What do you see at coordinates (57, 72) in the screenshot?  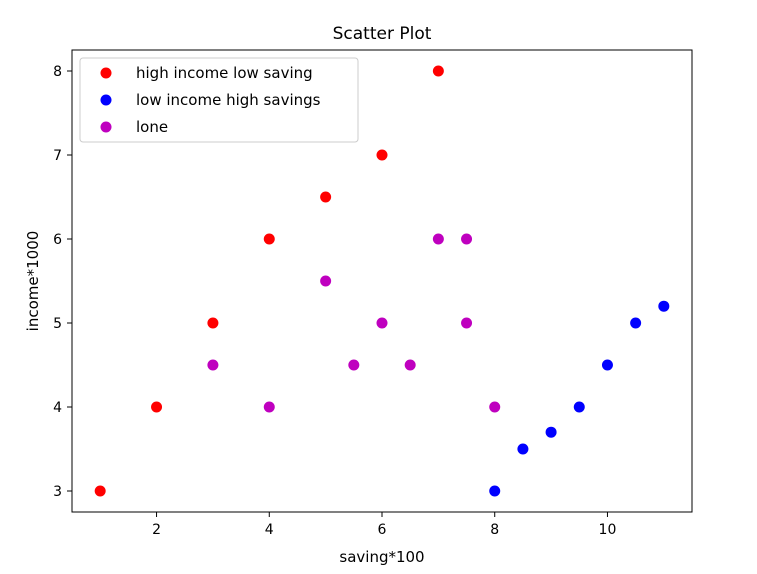 I see `y-tick-label: 8` at bounding box center [57, 72].